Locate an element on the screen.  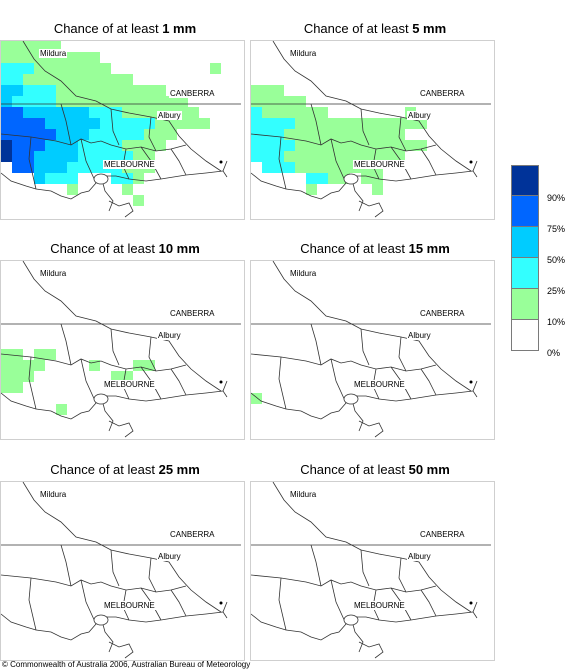
panel-title-1mm: Chance of at least 1 mm is located at coordinates (125, 29).